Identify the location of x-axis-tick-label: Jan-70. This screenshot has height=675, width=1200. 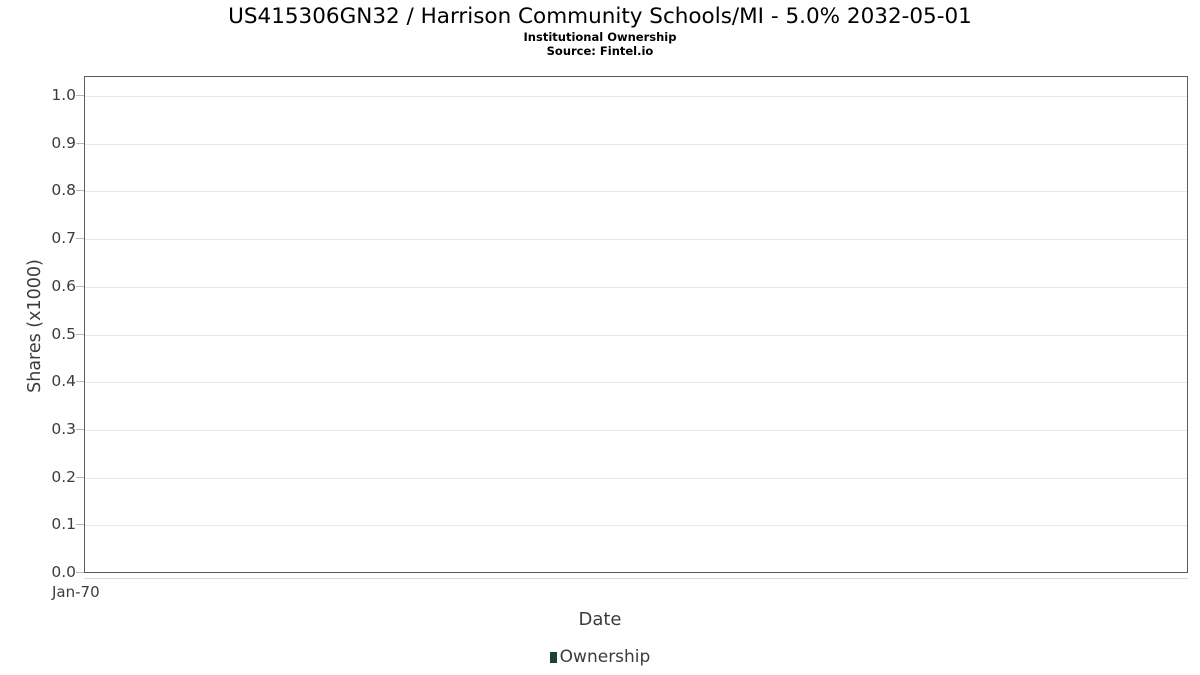
(76, 592).